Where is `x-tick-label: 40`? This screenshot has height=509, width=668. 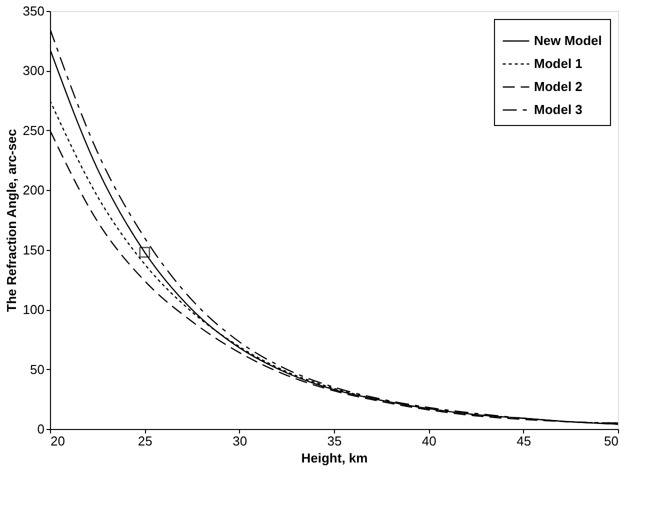 x-tick-label: 40 is located at coordinates (429, 441).